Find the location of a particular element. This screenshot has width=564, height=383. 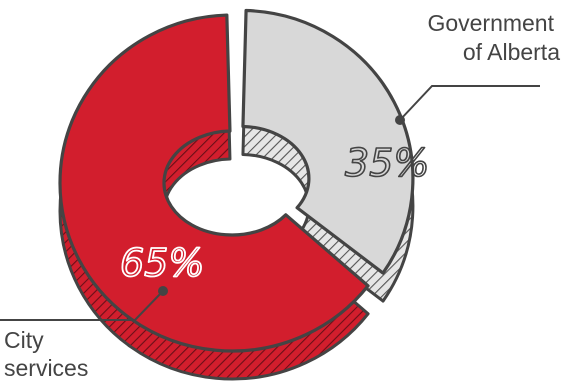

legend-government-line1: Government is located at coordinates (490, 23).